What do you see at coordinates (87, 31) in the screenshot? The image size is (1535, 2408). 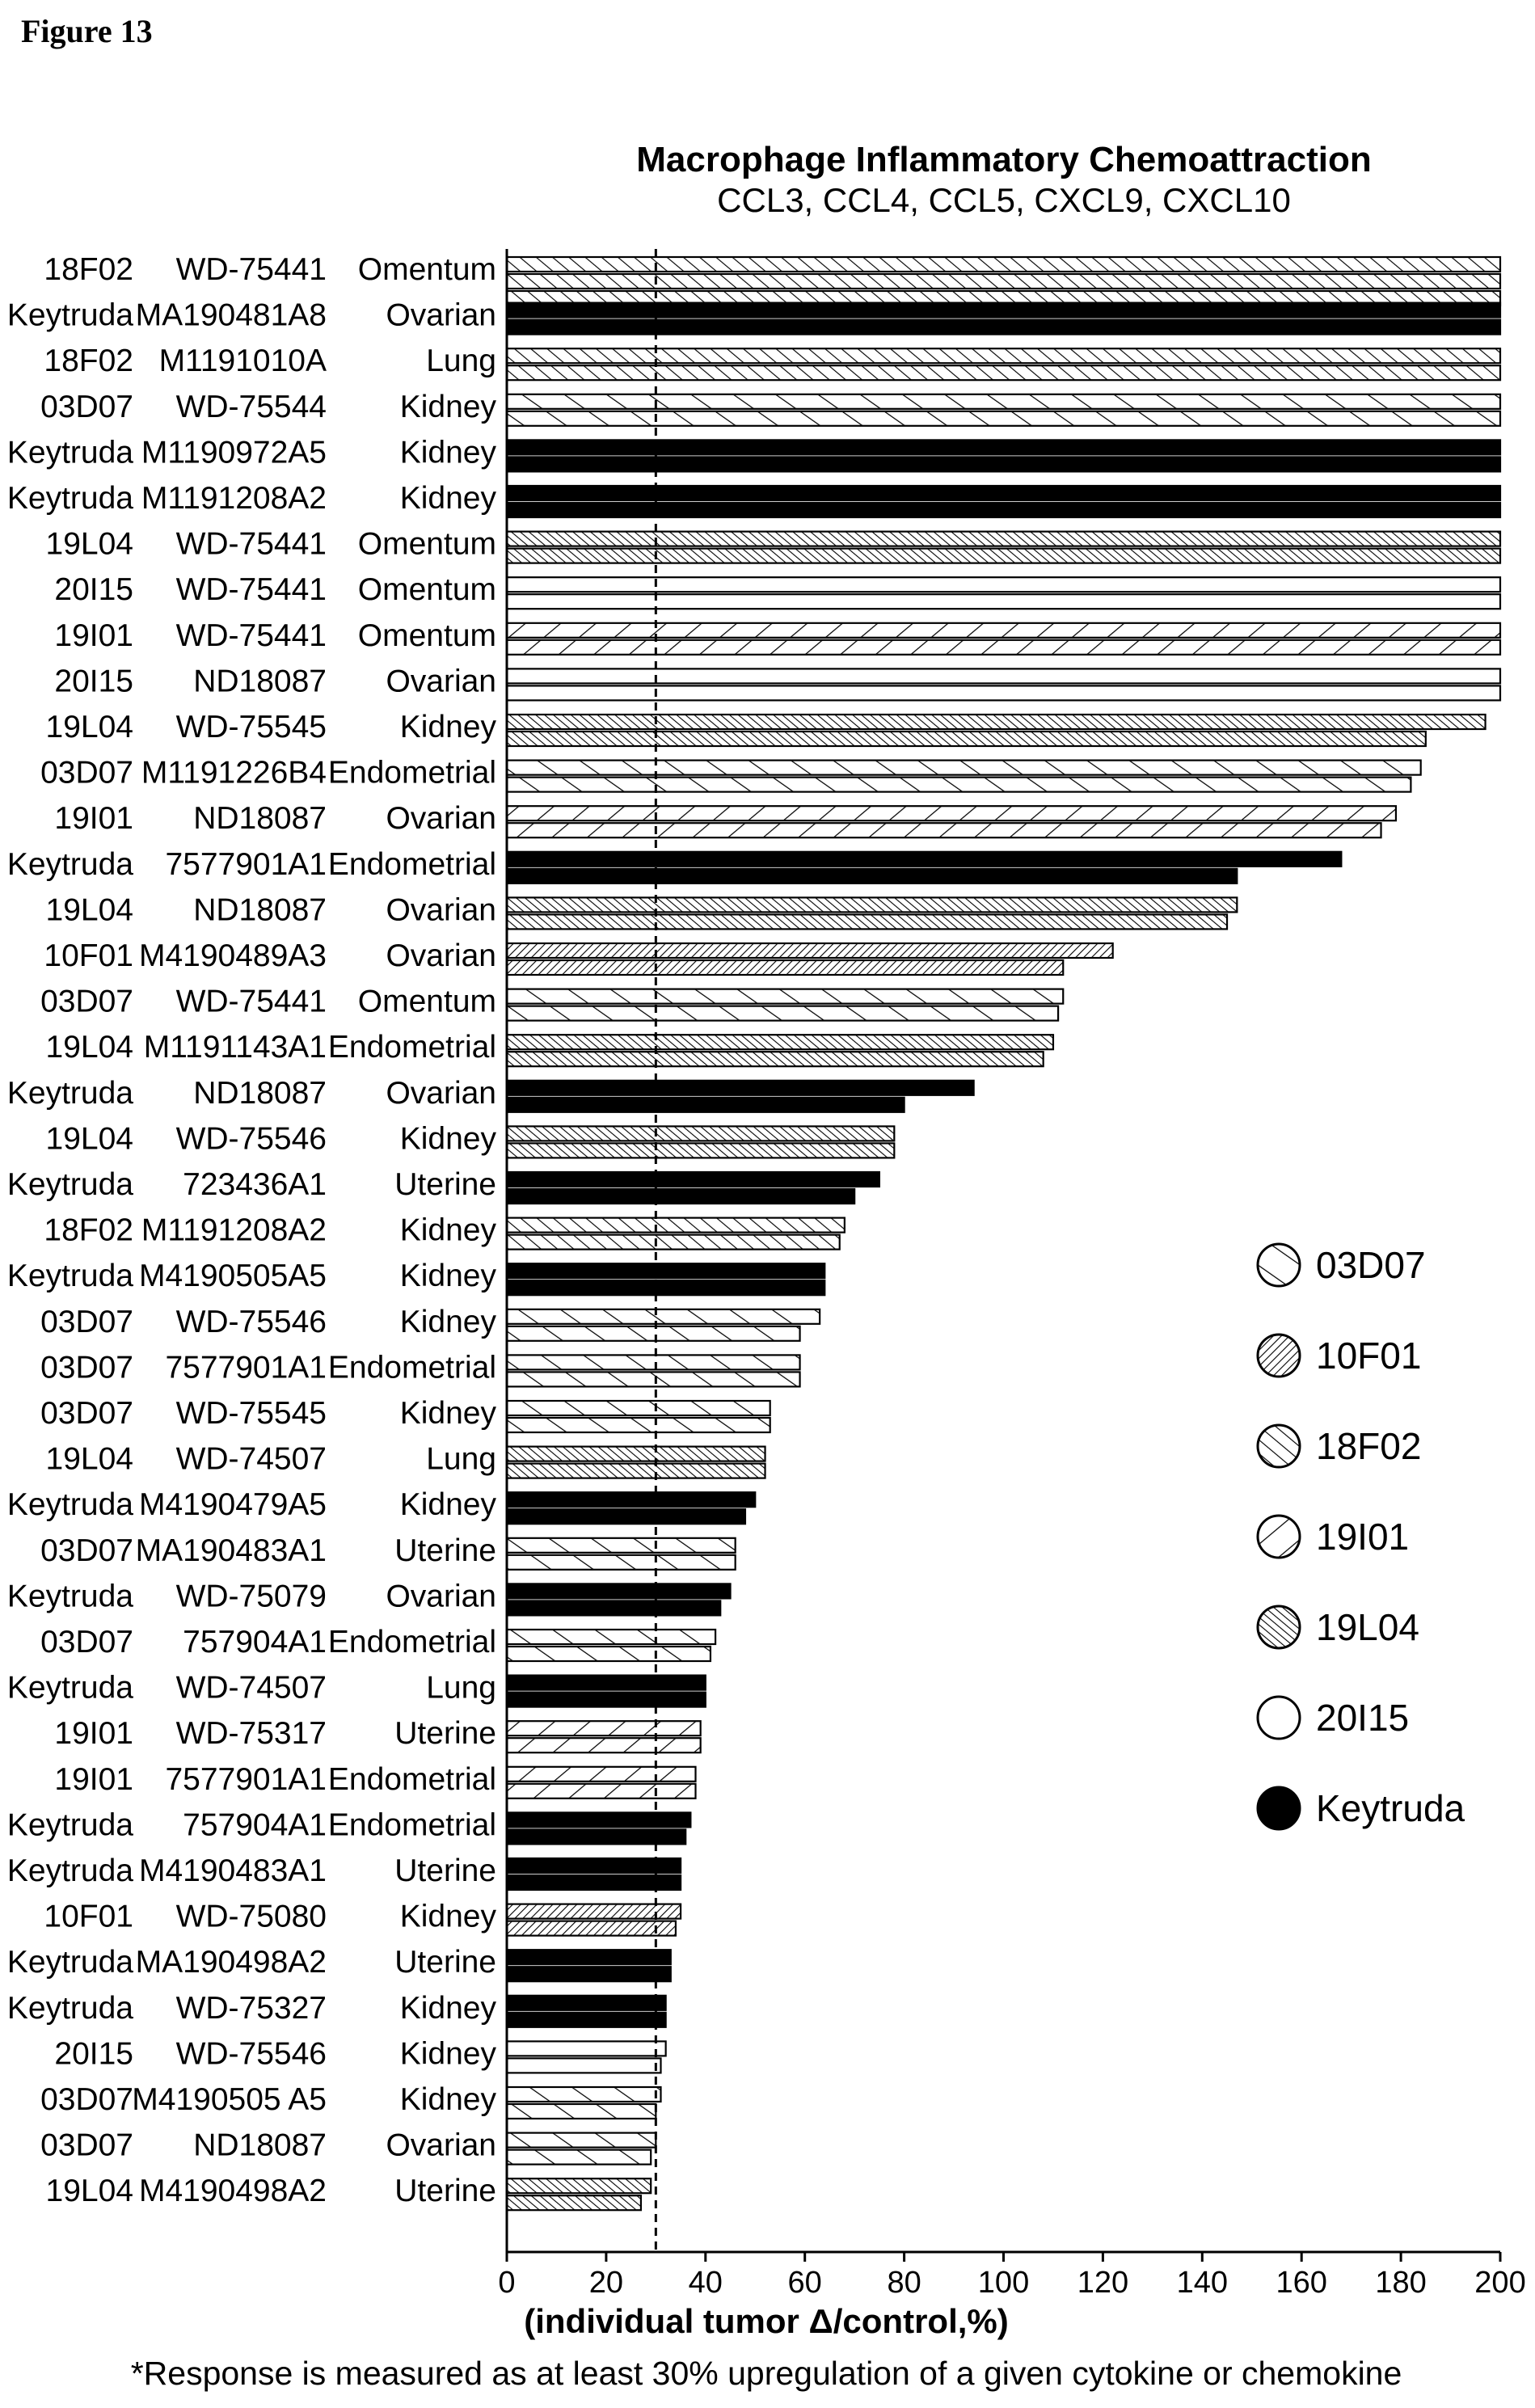 I see `figure-label: Figure 13` at bounding box center [87, 31].